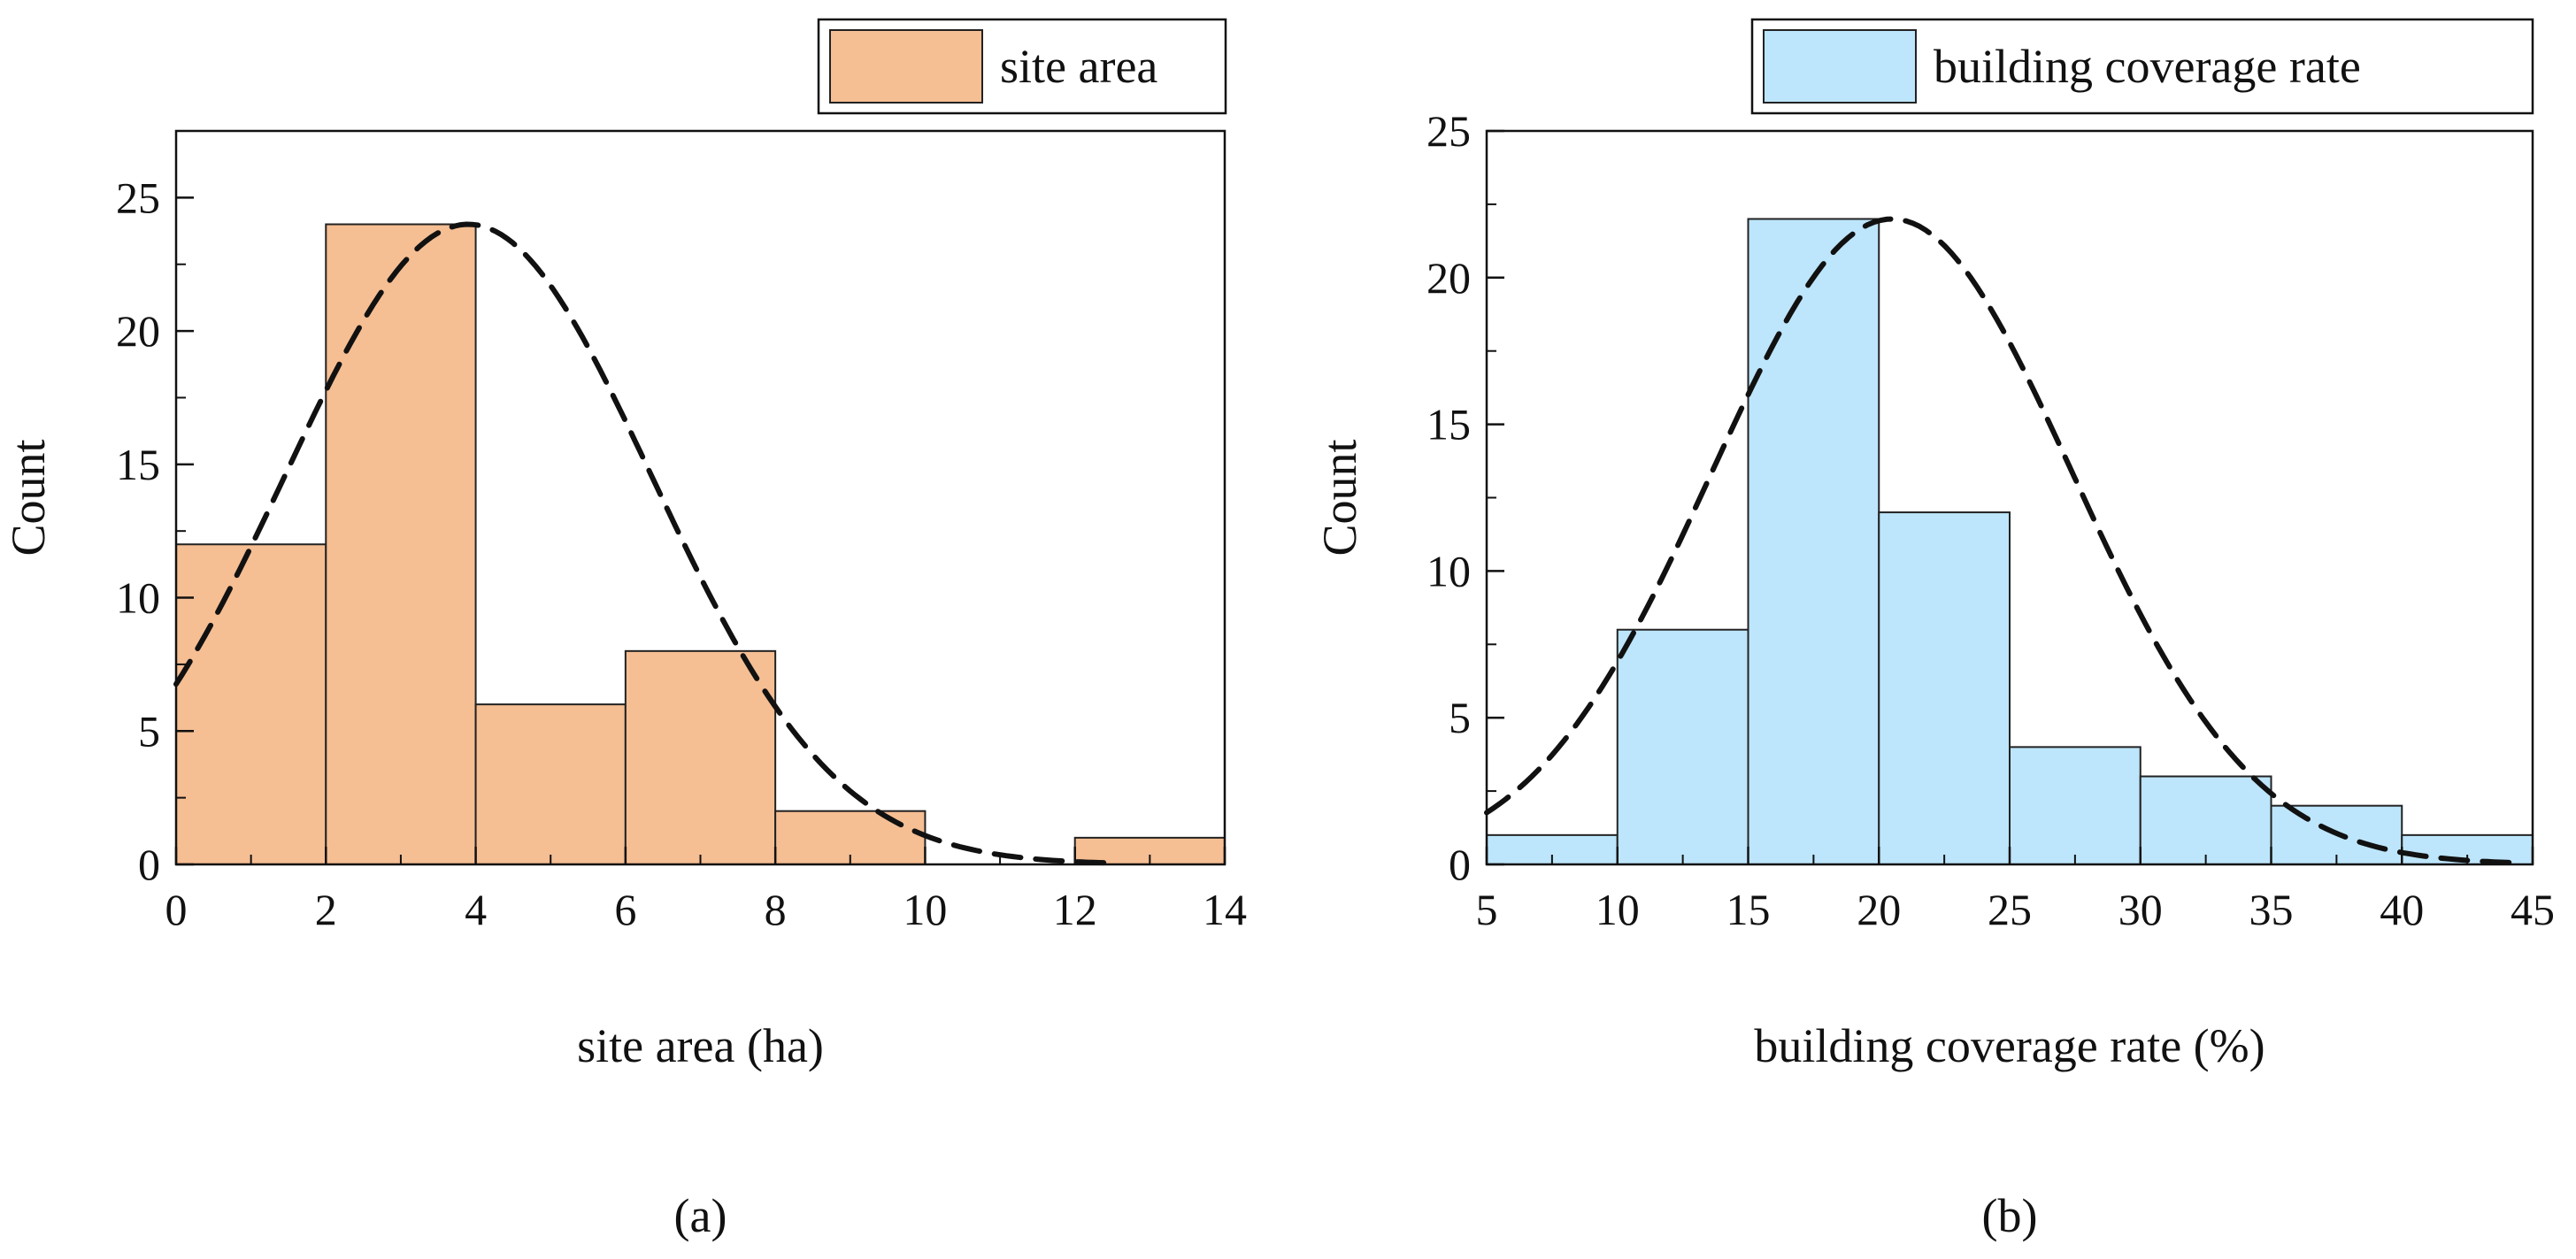 Image resolution: width=2576 pixels, height=1259 pixels. What do you see at coordinates (1225, 909) in the screenshot?
I see `x-tick-label-a-7: 14` at bounding box center [1225, 909].